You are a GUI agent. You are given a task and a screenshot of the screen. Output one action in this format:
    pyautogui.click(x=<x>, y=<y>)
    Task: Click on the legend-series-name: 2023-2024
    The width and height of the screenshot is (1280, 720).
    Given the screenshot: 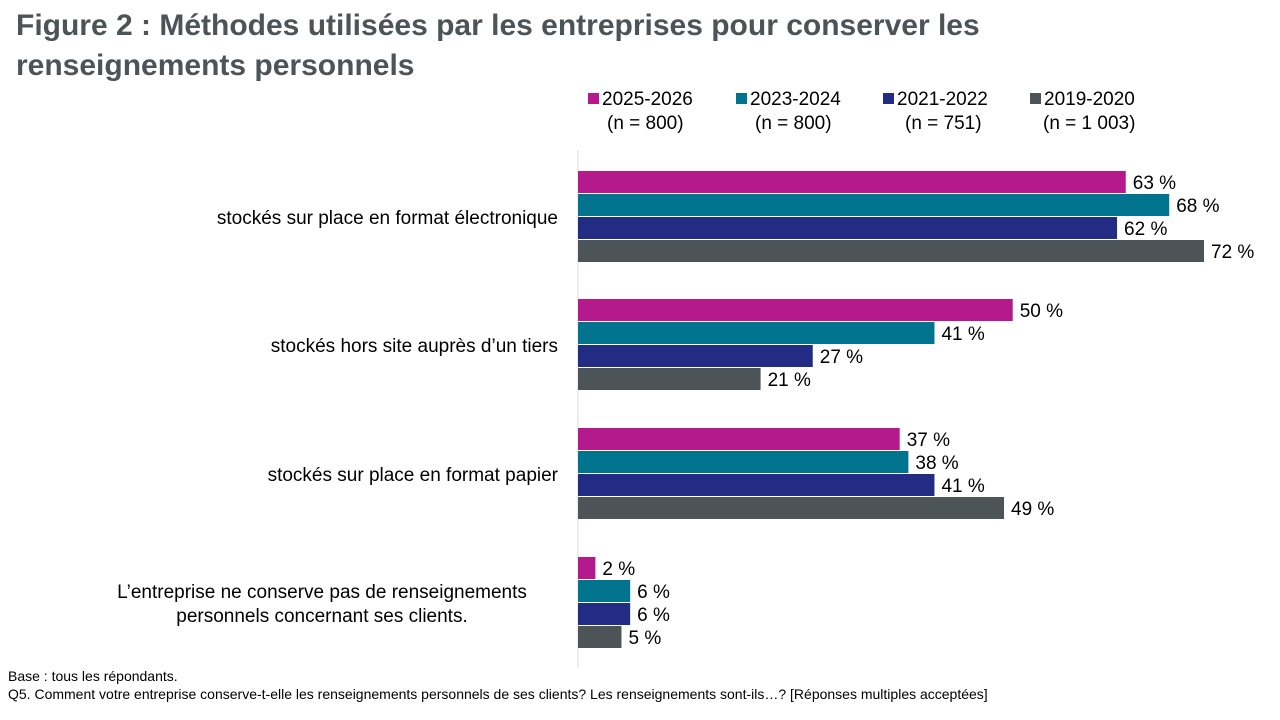 What is the action you would take?
    pyautogui.click(x=795, y=99)
    